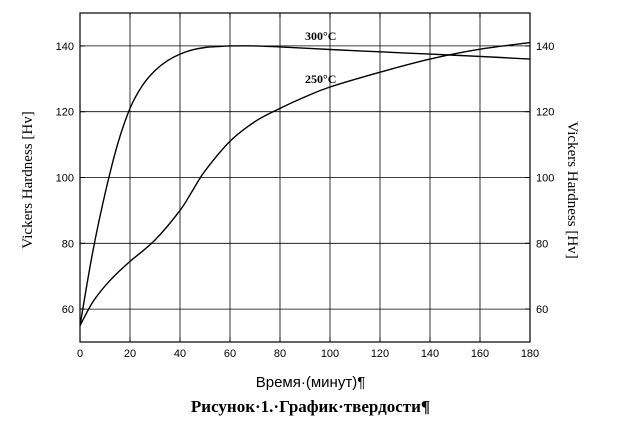  Describe the element at coordinates (230, 354) in the screenshot. I see `x-tick-label: 60` at that location.